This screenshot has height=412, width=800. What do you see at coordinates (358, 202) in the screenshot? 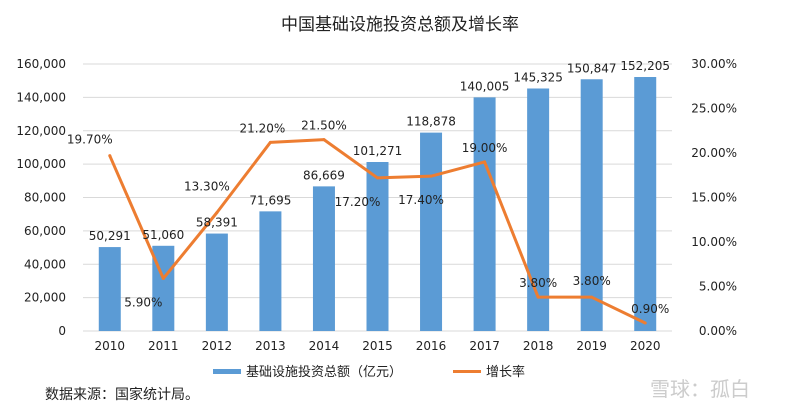
I see `growth-label: 17.20%` at bounding box center [358, 202].